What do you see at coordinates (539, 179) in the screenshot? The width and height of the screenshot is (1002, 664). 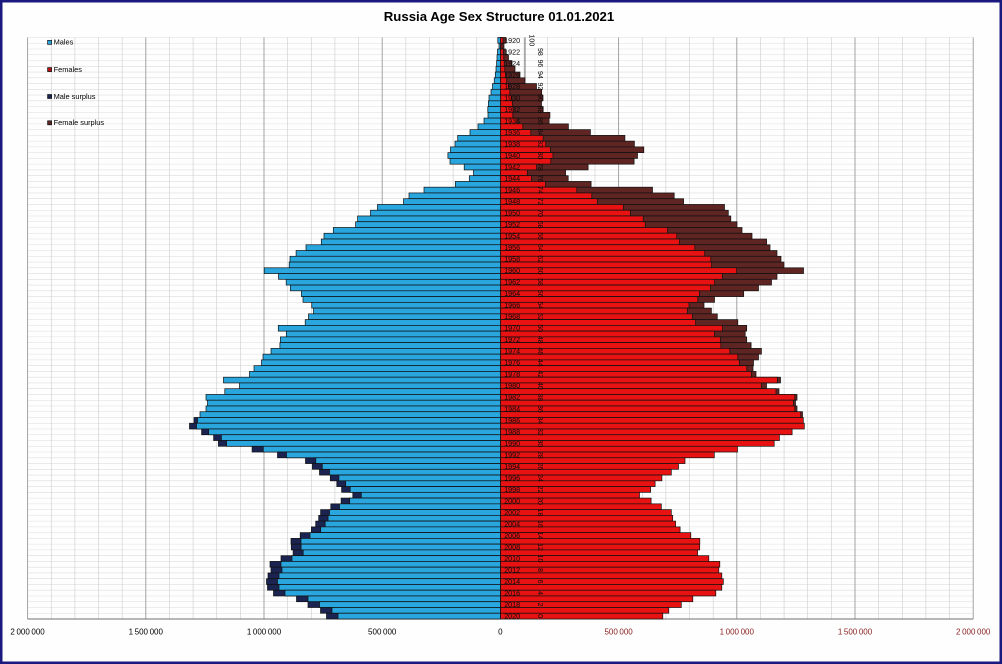 I see `svg-text: 76` at bounding box center [539, 179].